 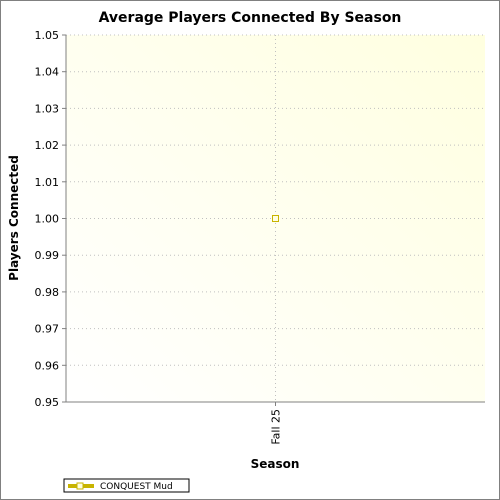 I want to click on y-tick-label: 0.96, so click(x=47, y=365).